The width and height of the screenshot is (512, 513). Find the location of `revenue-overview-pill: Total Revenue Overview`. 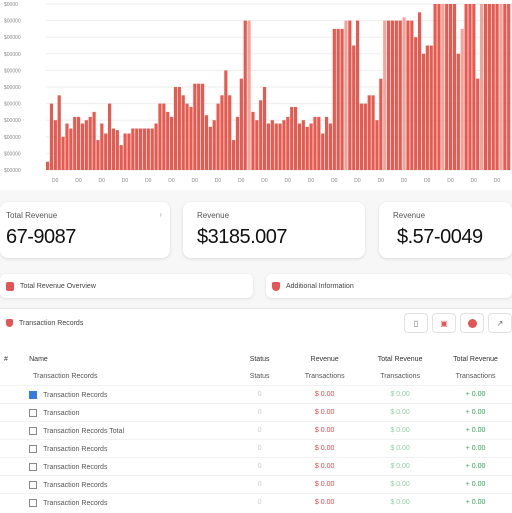

revenue-overview-pill: Total Revenue Overview is located at coordinates (126, 286).